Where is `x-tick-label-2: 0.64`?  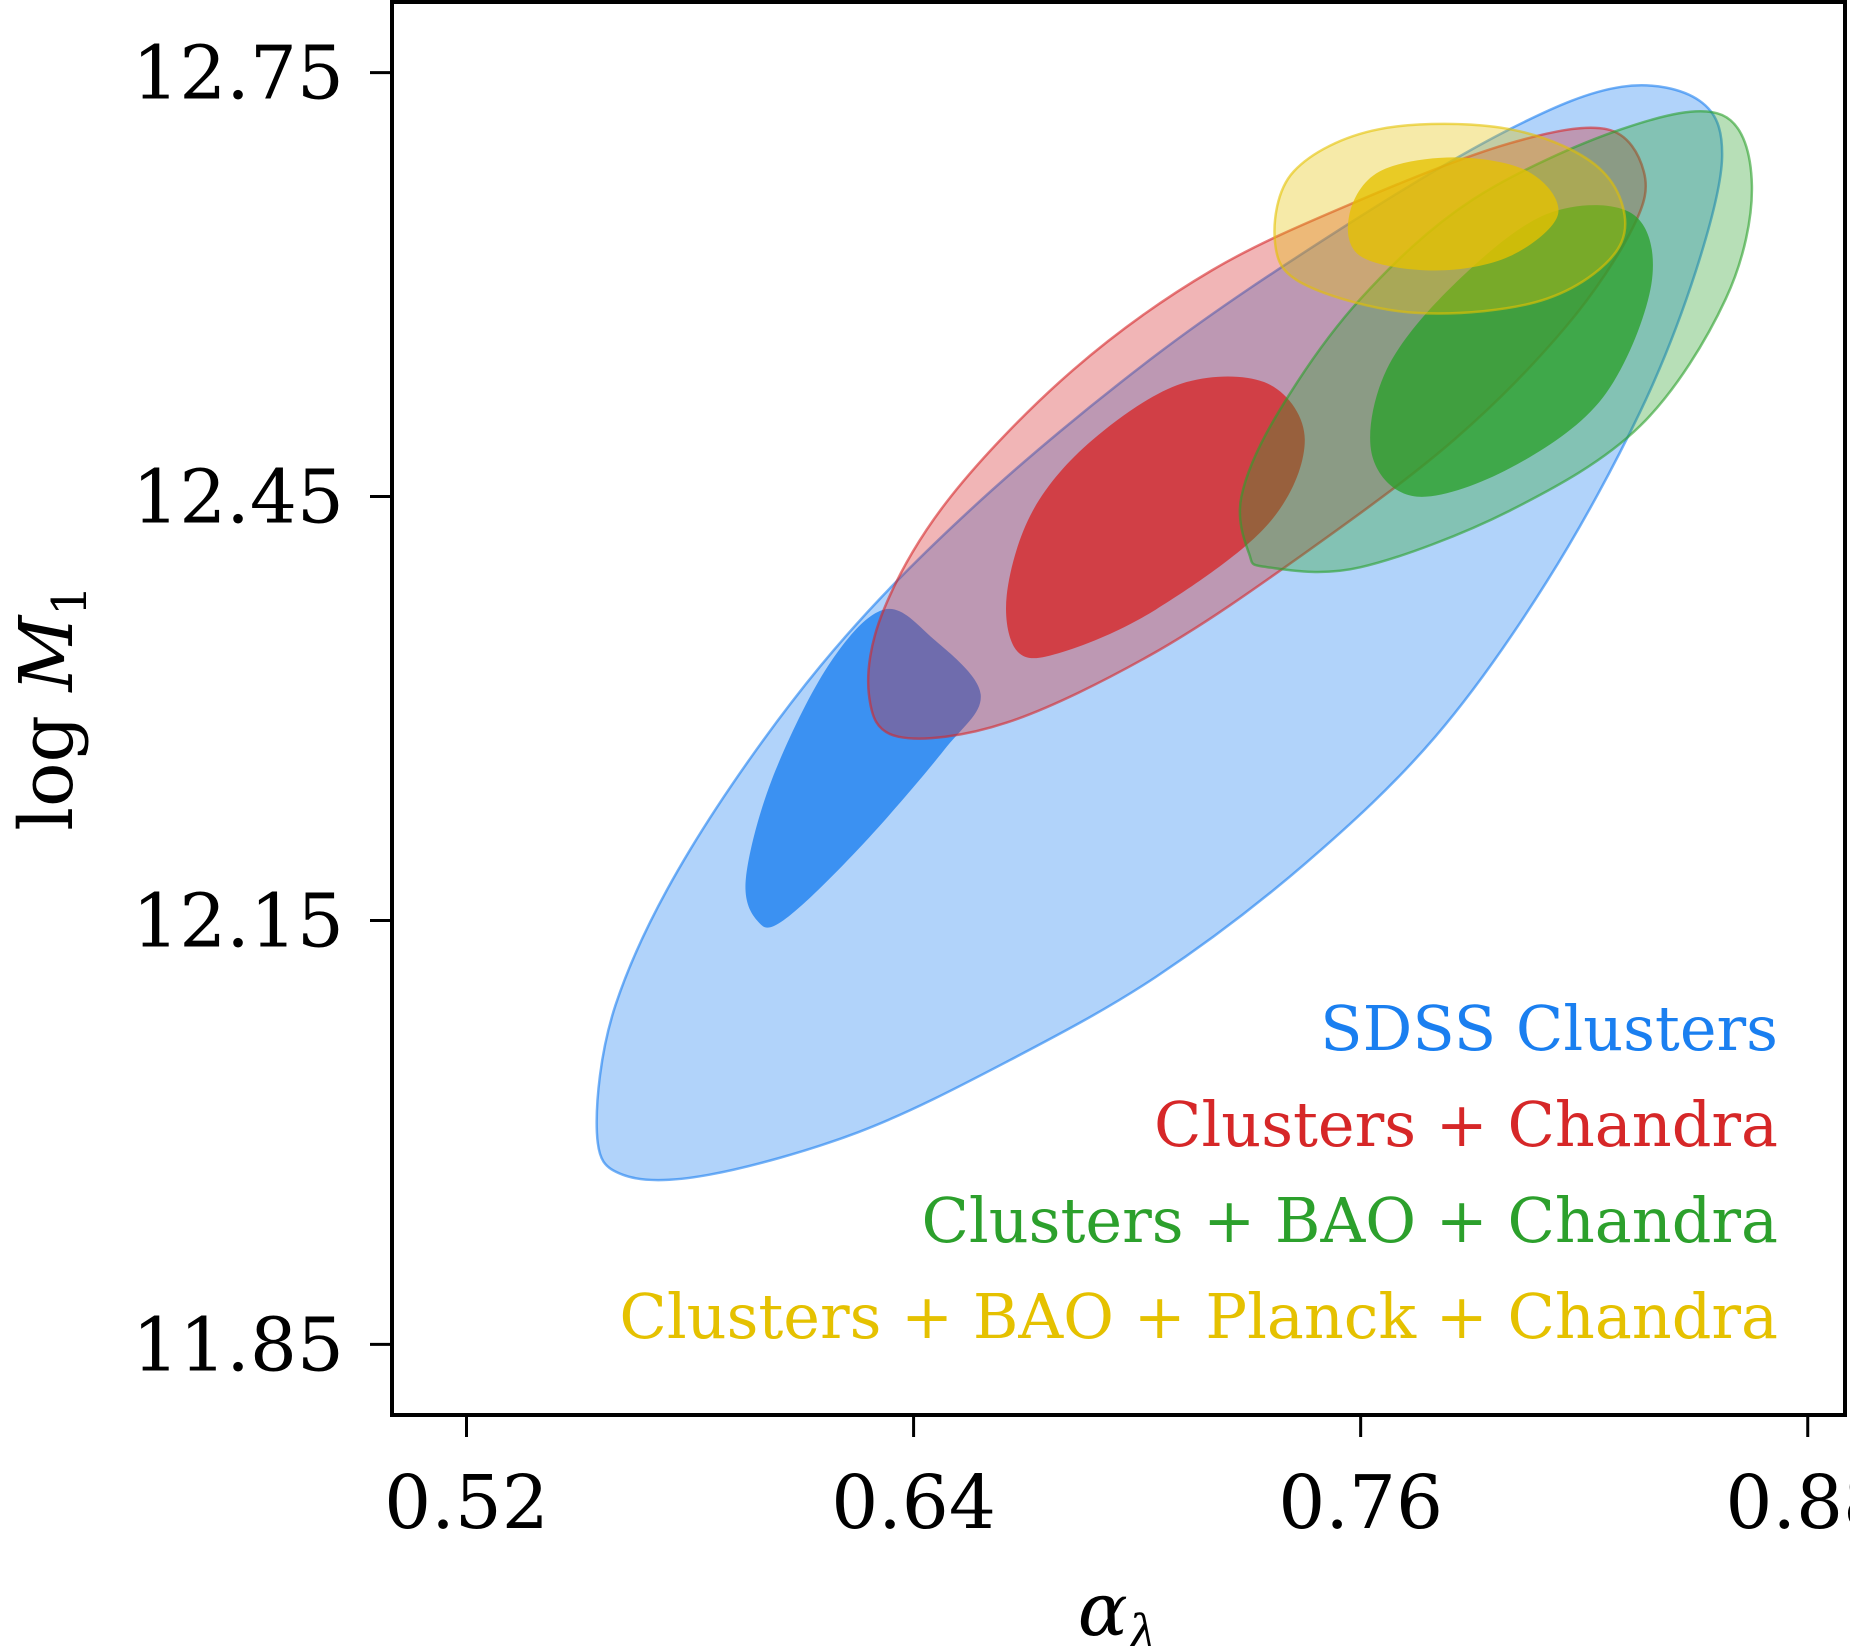
x-tick-label-2: 0.64 is located at coordinates (913, 1503).